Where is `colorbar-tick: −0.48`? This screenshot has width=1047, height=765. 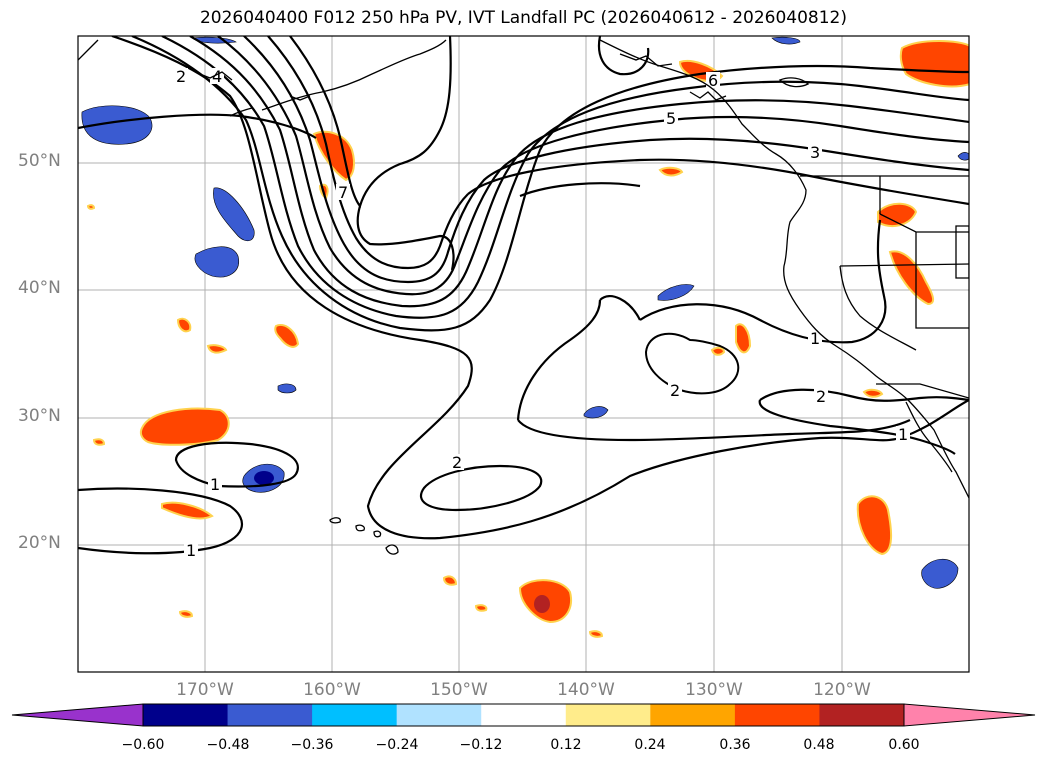
colorbar-tick: −0.48 is located at coordinates (228, 745).